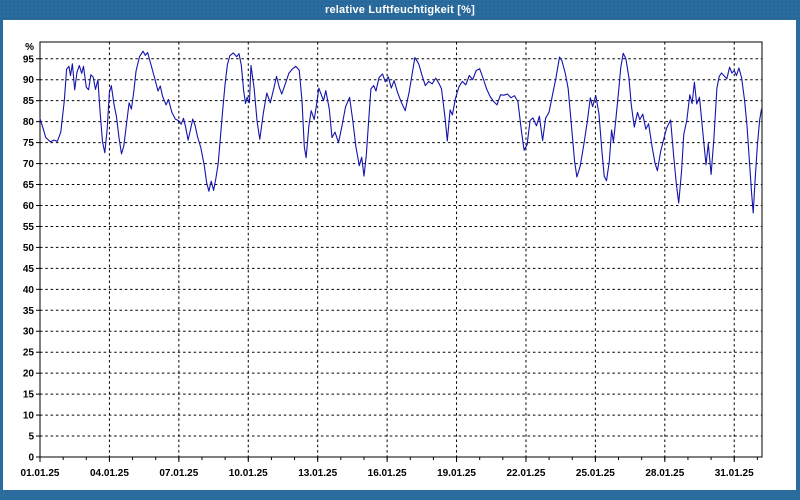 This screenshot has height=500, width=800. Describe the element at coordinates (29, 185) in the screenshot. I see `y-tick-label: 65` at that location.